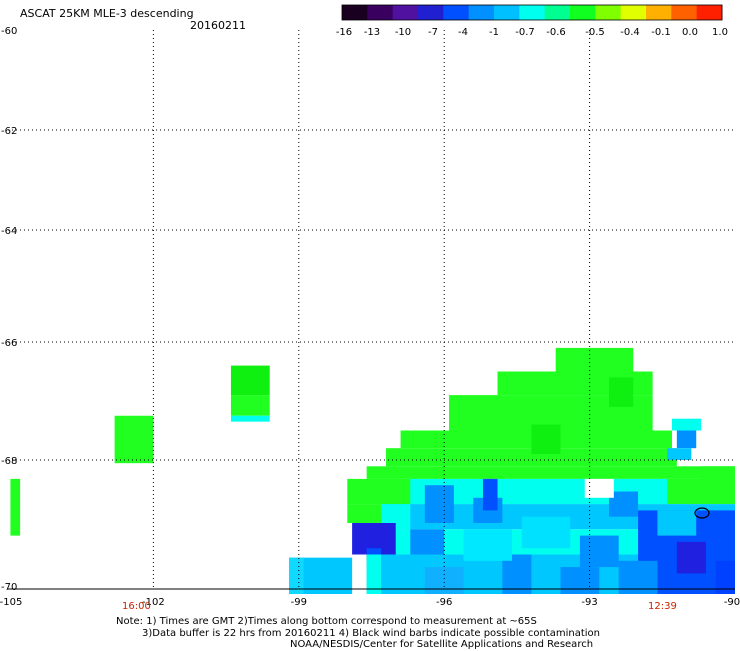 The image size is (740, 651). Describe the element at coordinates (299, 602) in the screenshot. I see `x-tick-label: -99` at that location.